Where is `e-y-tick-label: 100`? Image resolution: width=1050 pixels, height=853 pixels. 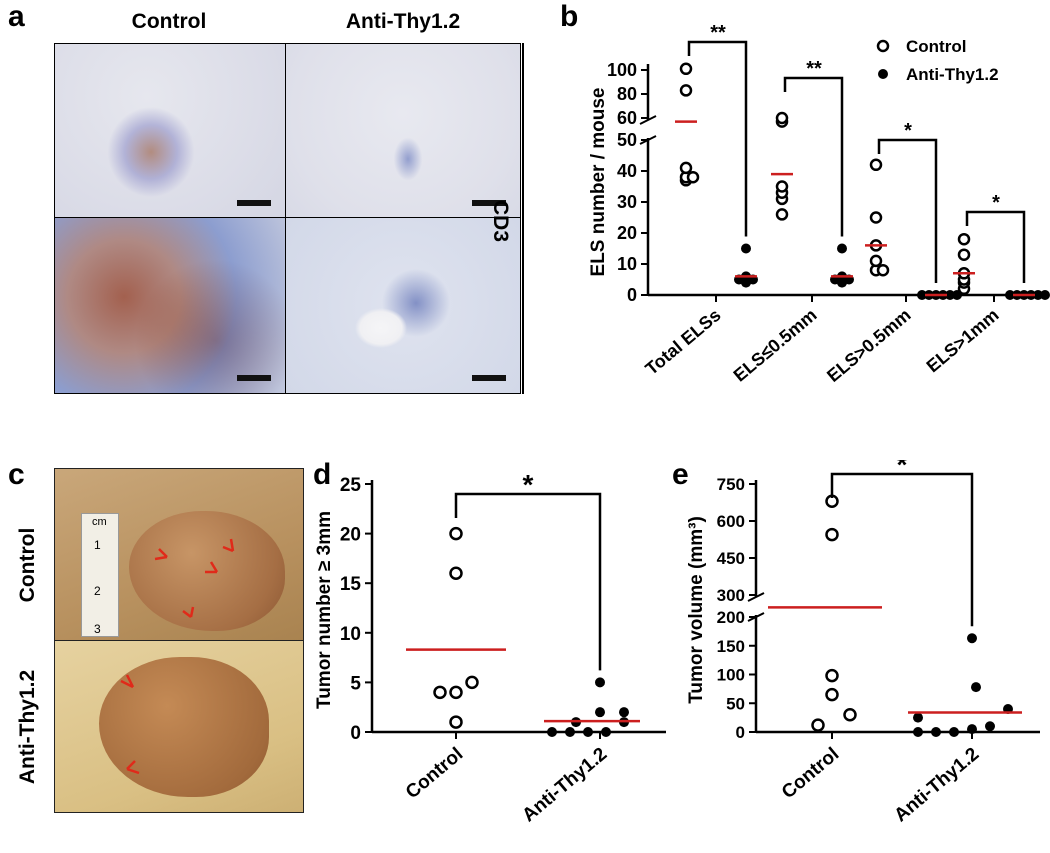 e-y-tick-label: 100 is located at coordinates (731, 675).